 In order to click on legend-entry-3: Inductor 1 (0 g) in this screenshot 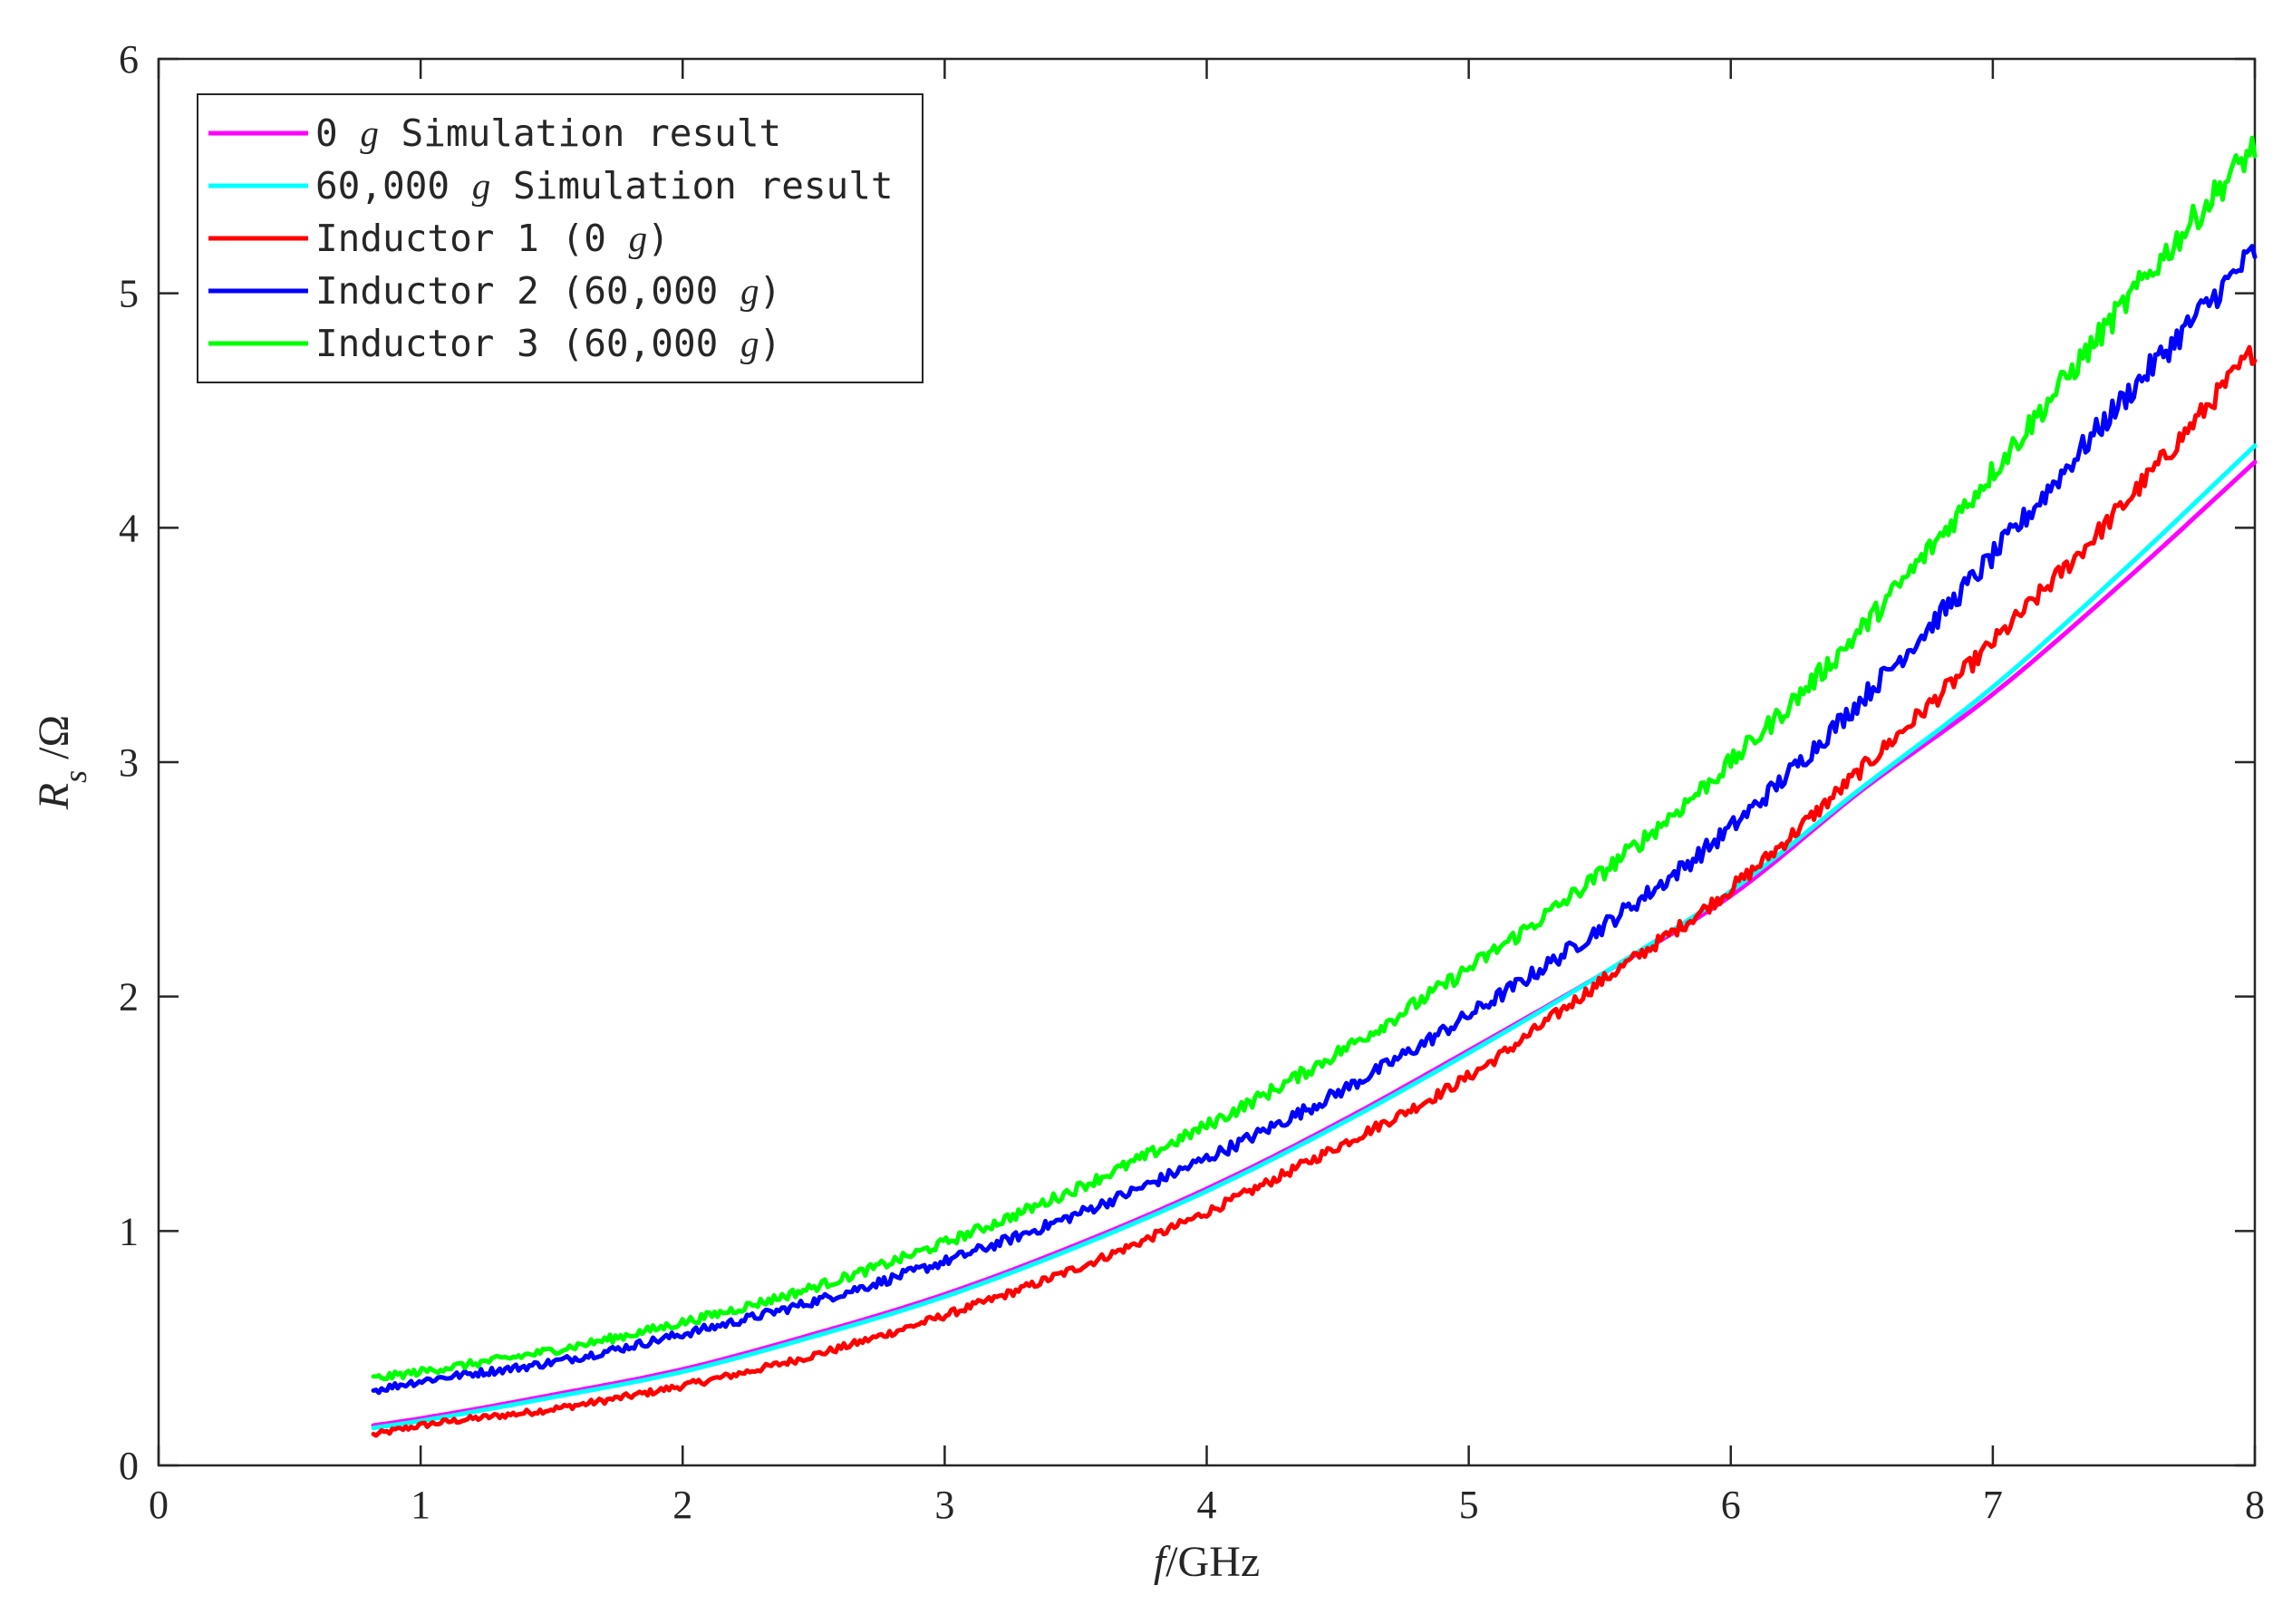, I will do `click(492, 238)`.